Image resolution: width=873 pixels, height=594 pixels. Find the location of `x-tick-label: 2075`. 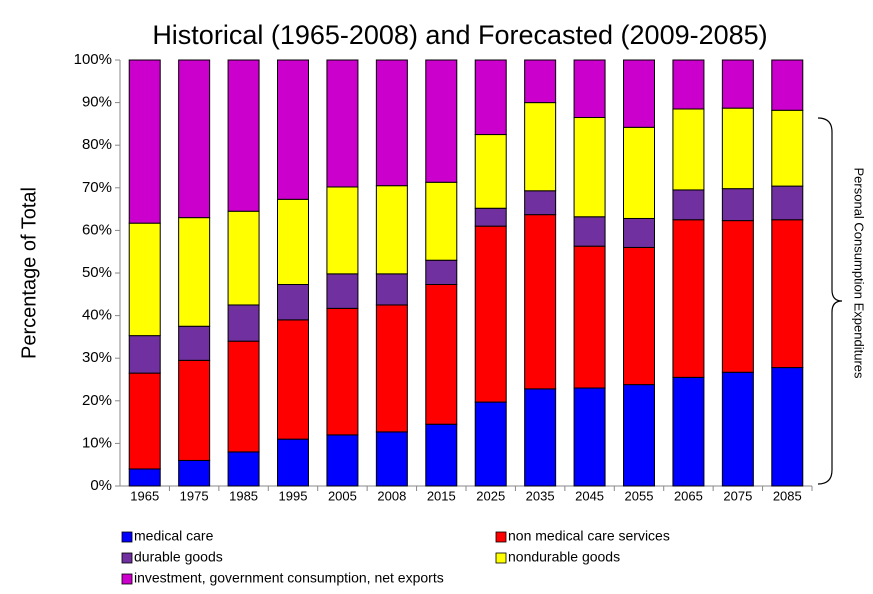

x-tick-label: 2075 is located at coordinates (737, 495).